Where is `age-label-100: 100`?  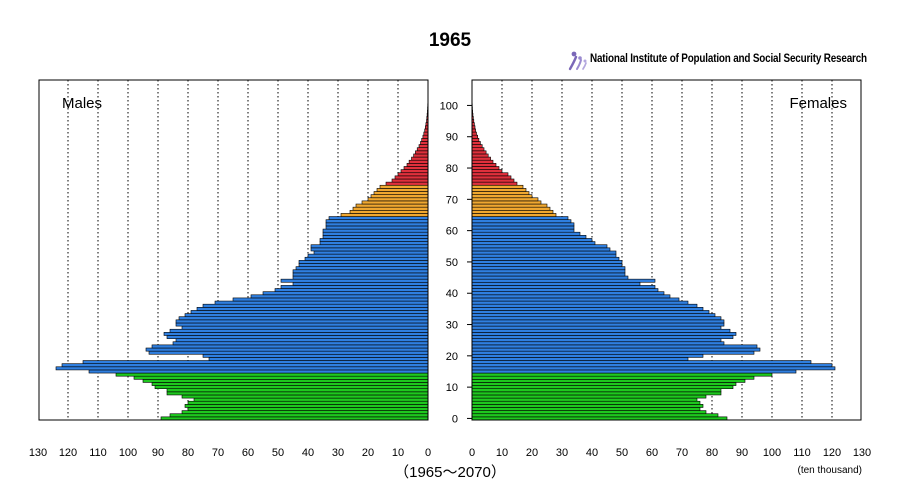 age-label-100: 100 is located at coordinates (449, 106).